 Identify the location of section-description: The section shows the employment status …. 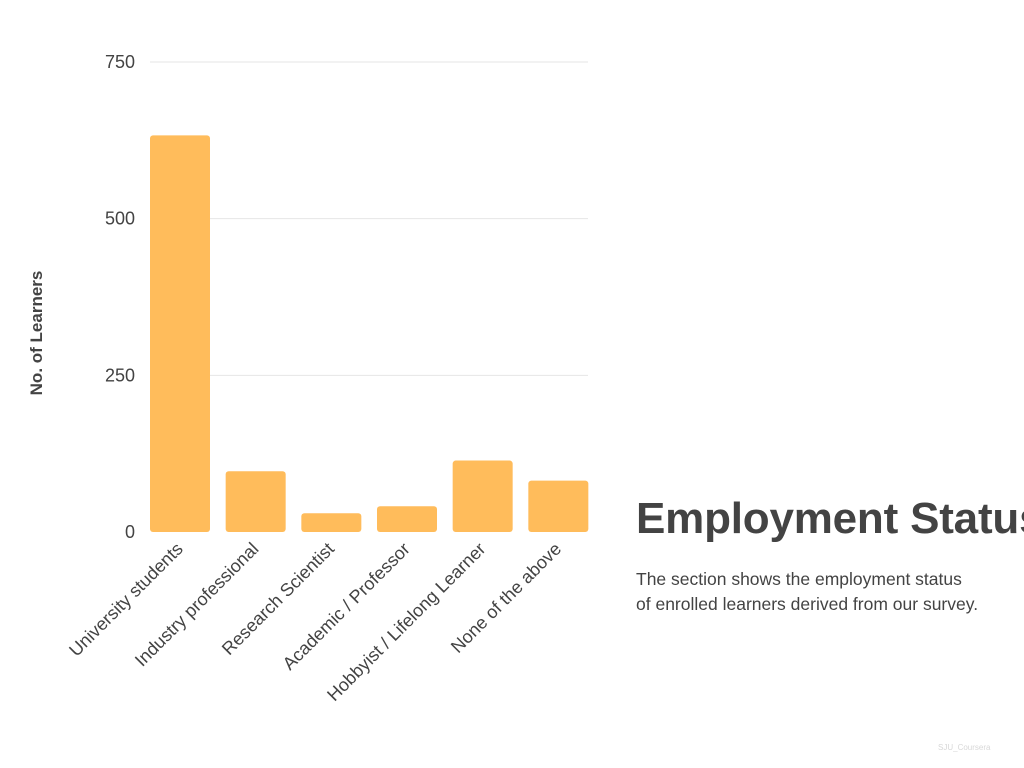
(826, 592).